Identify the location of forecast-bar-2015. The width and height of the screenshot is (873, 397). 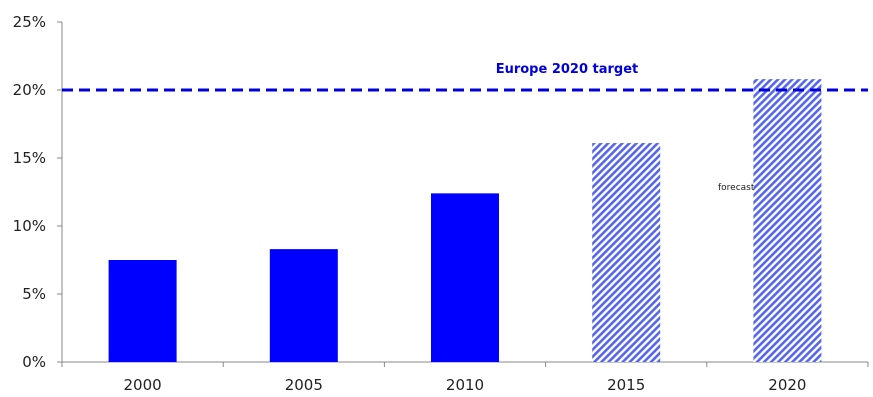
(626, 252).